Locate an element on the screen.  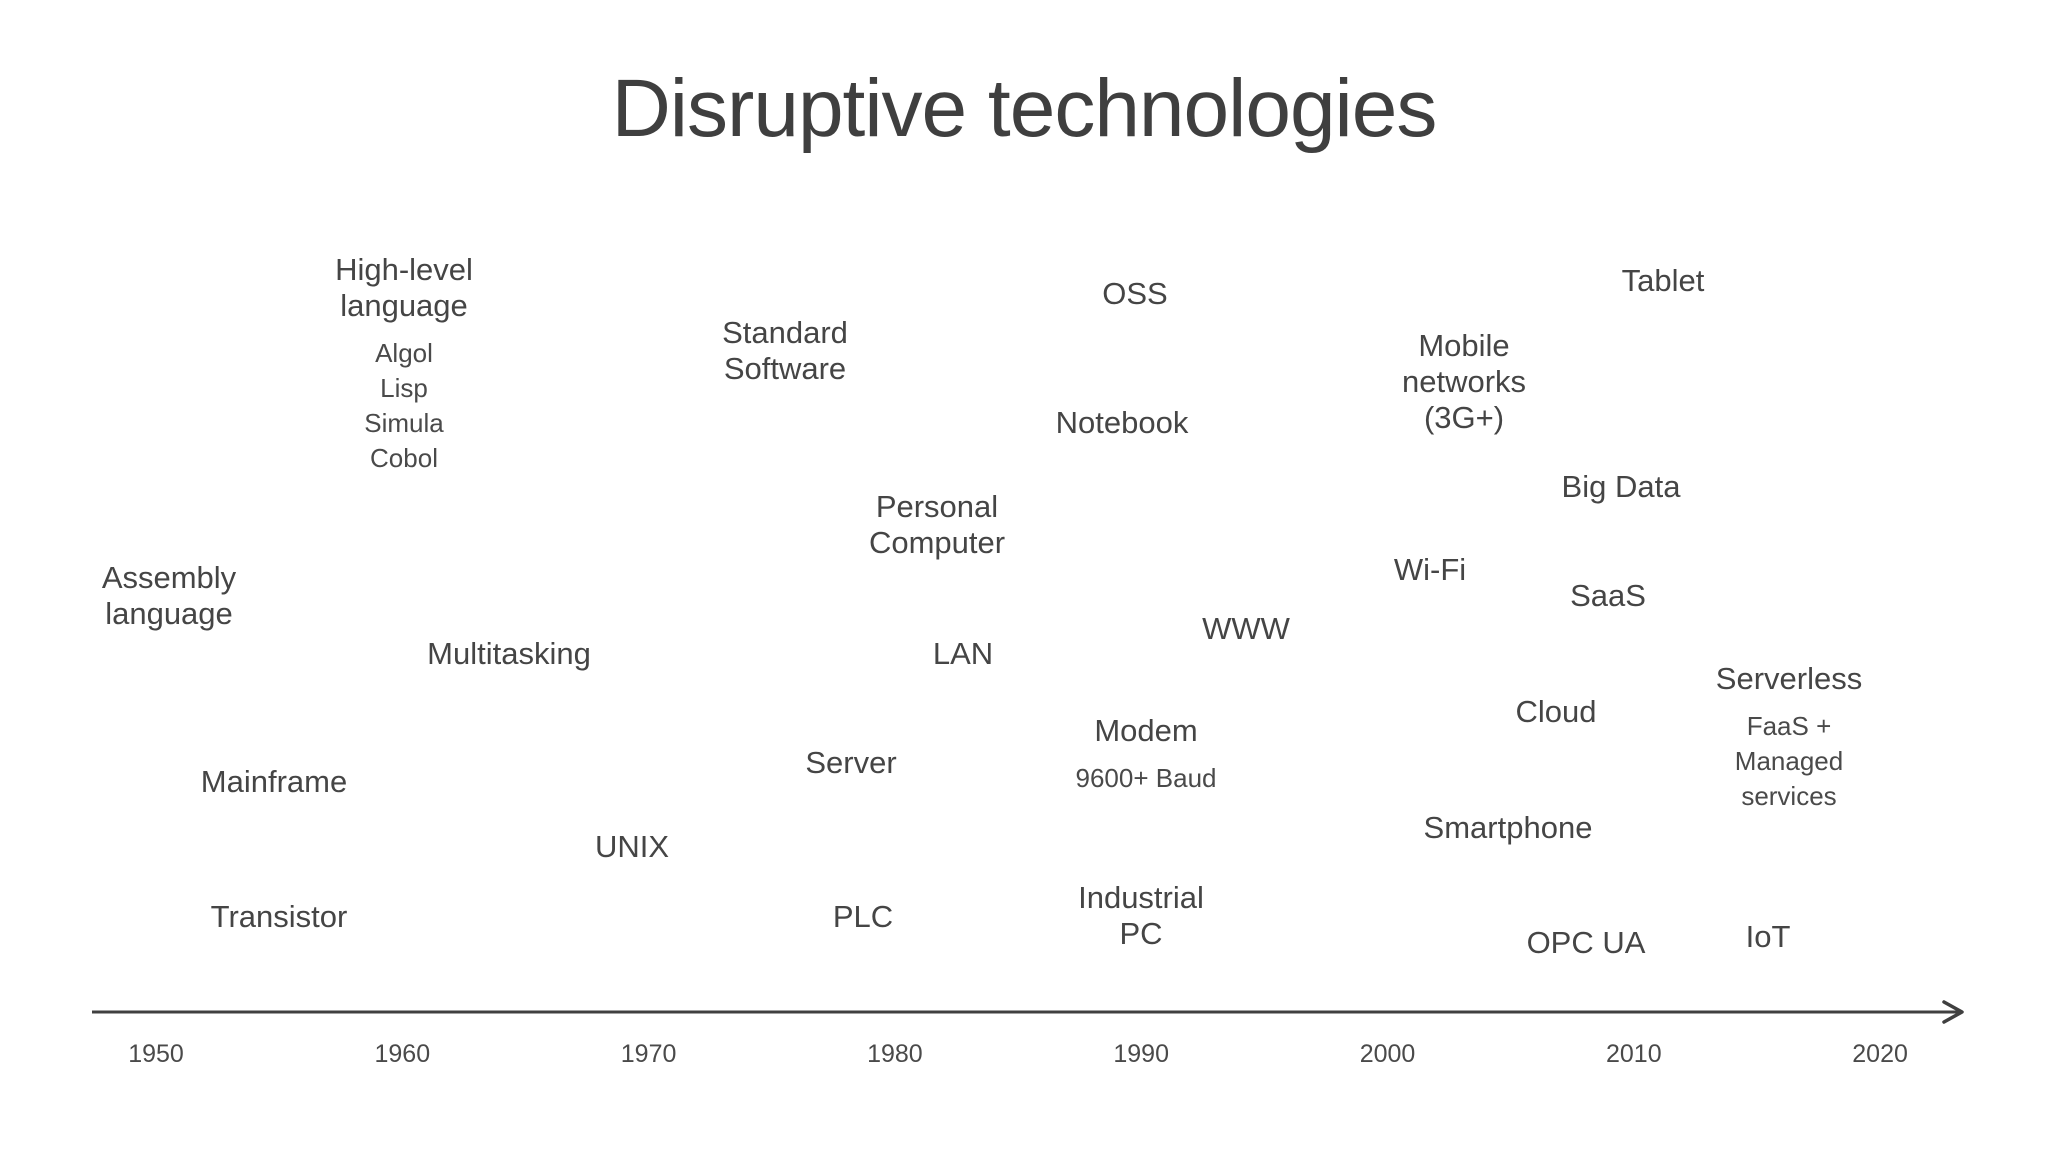
tech-label-line: Smartphone is located at coordinates (1508, 827).